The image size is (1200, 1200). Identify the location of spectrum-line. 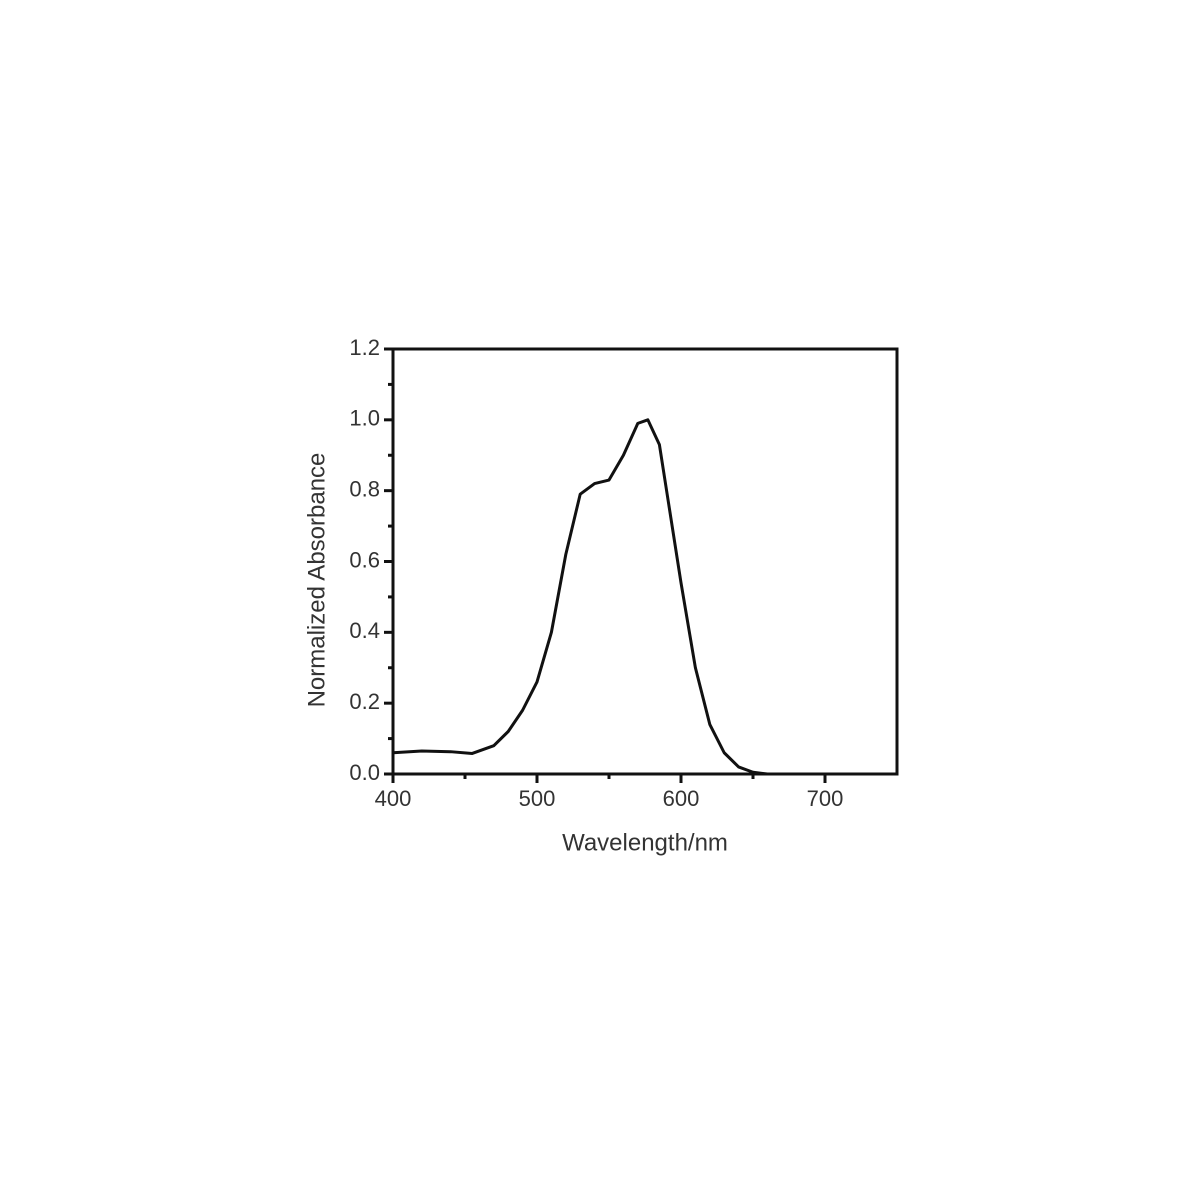
(644, 597).